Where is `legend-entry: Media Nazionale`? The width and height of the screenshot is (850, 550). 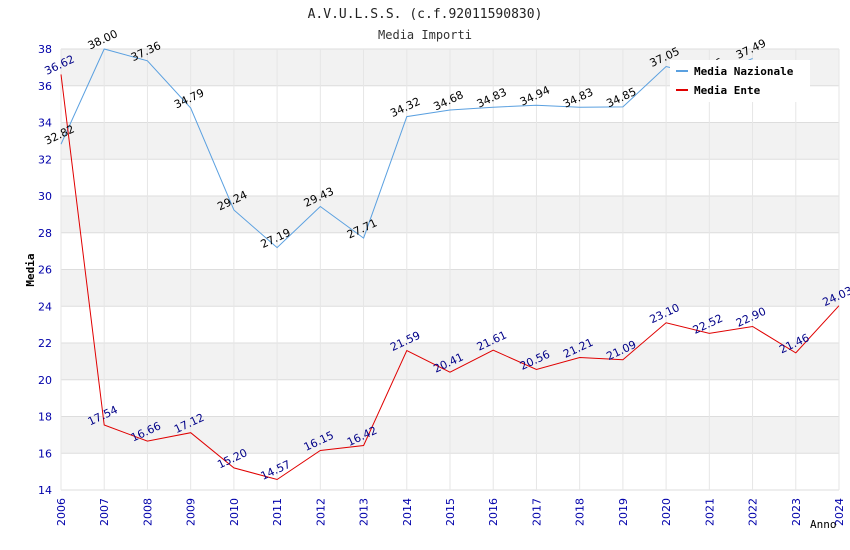 legend-entry: Media Nazionale is located at coordinates (744, 71).